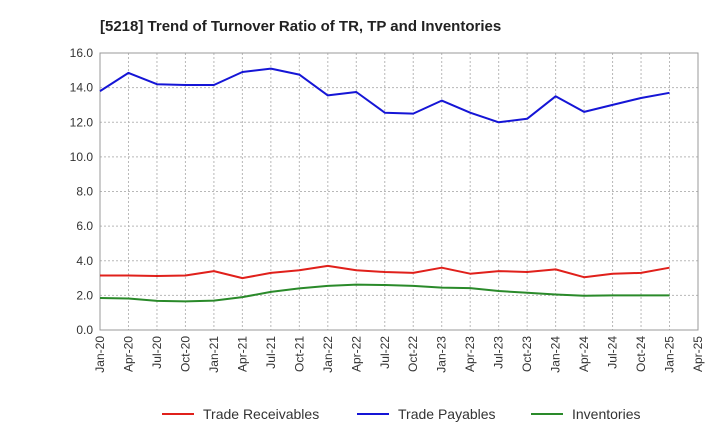  What do you see at coordinates (356, 354) in the screenshot?
I see `x-tick-label: Apr-22` at bounding box center [356, 354].